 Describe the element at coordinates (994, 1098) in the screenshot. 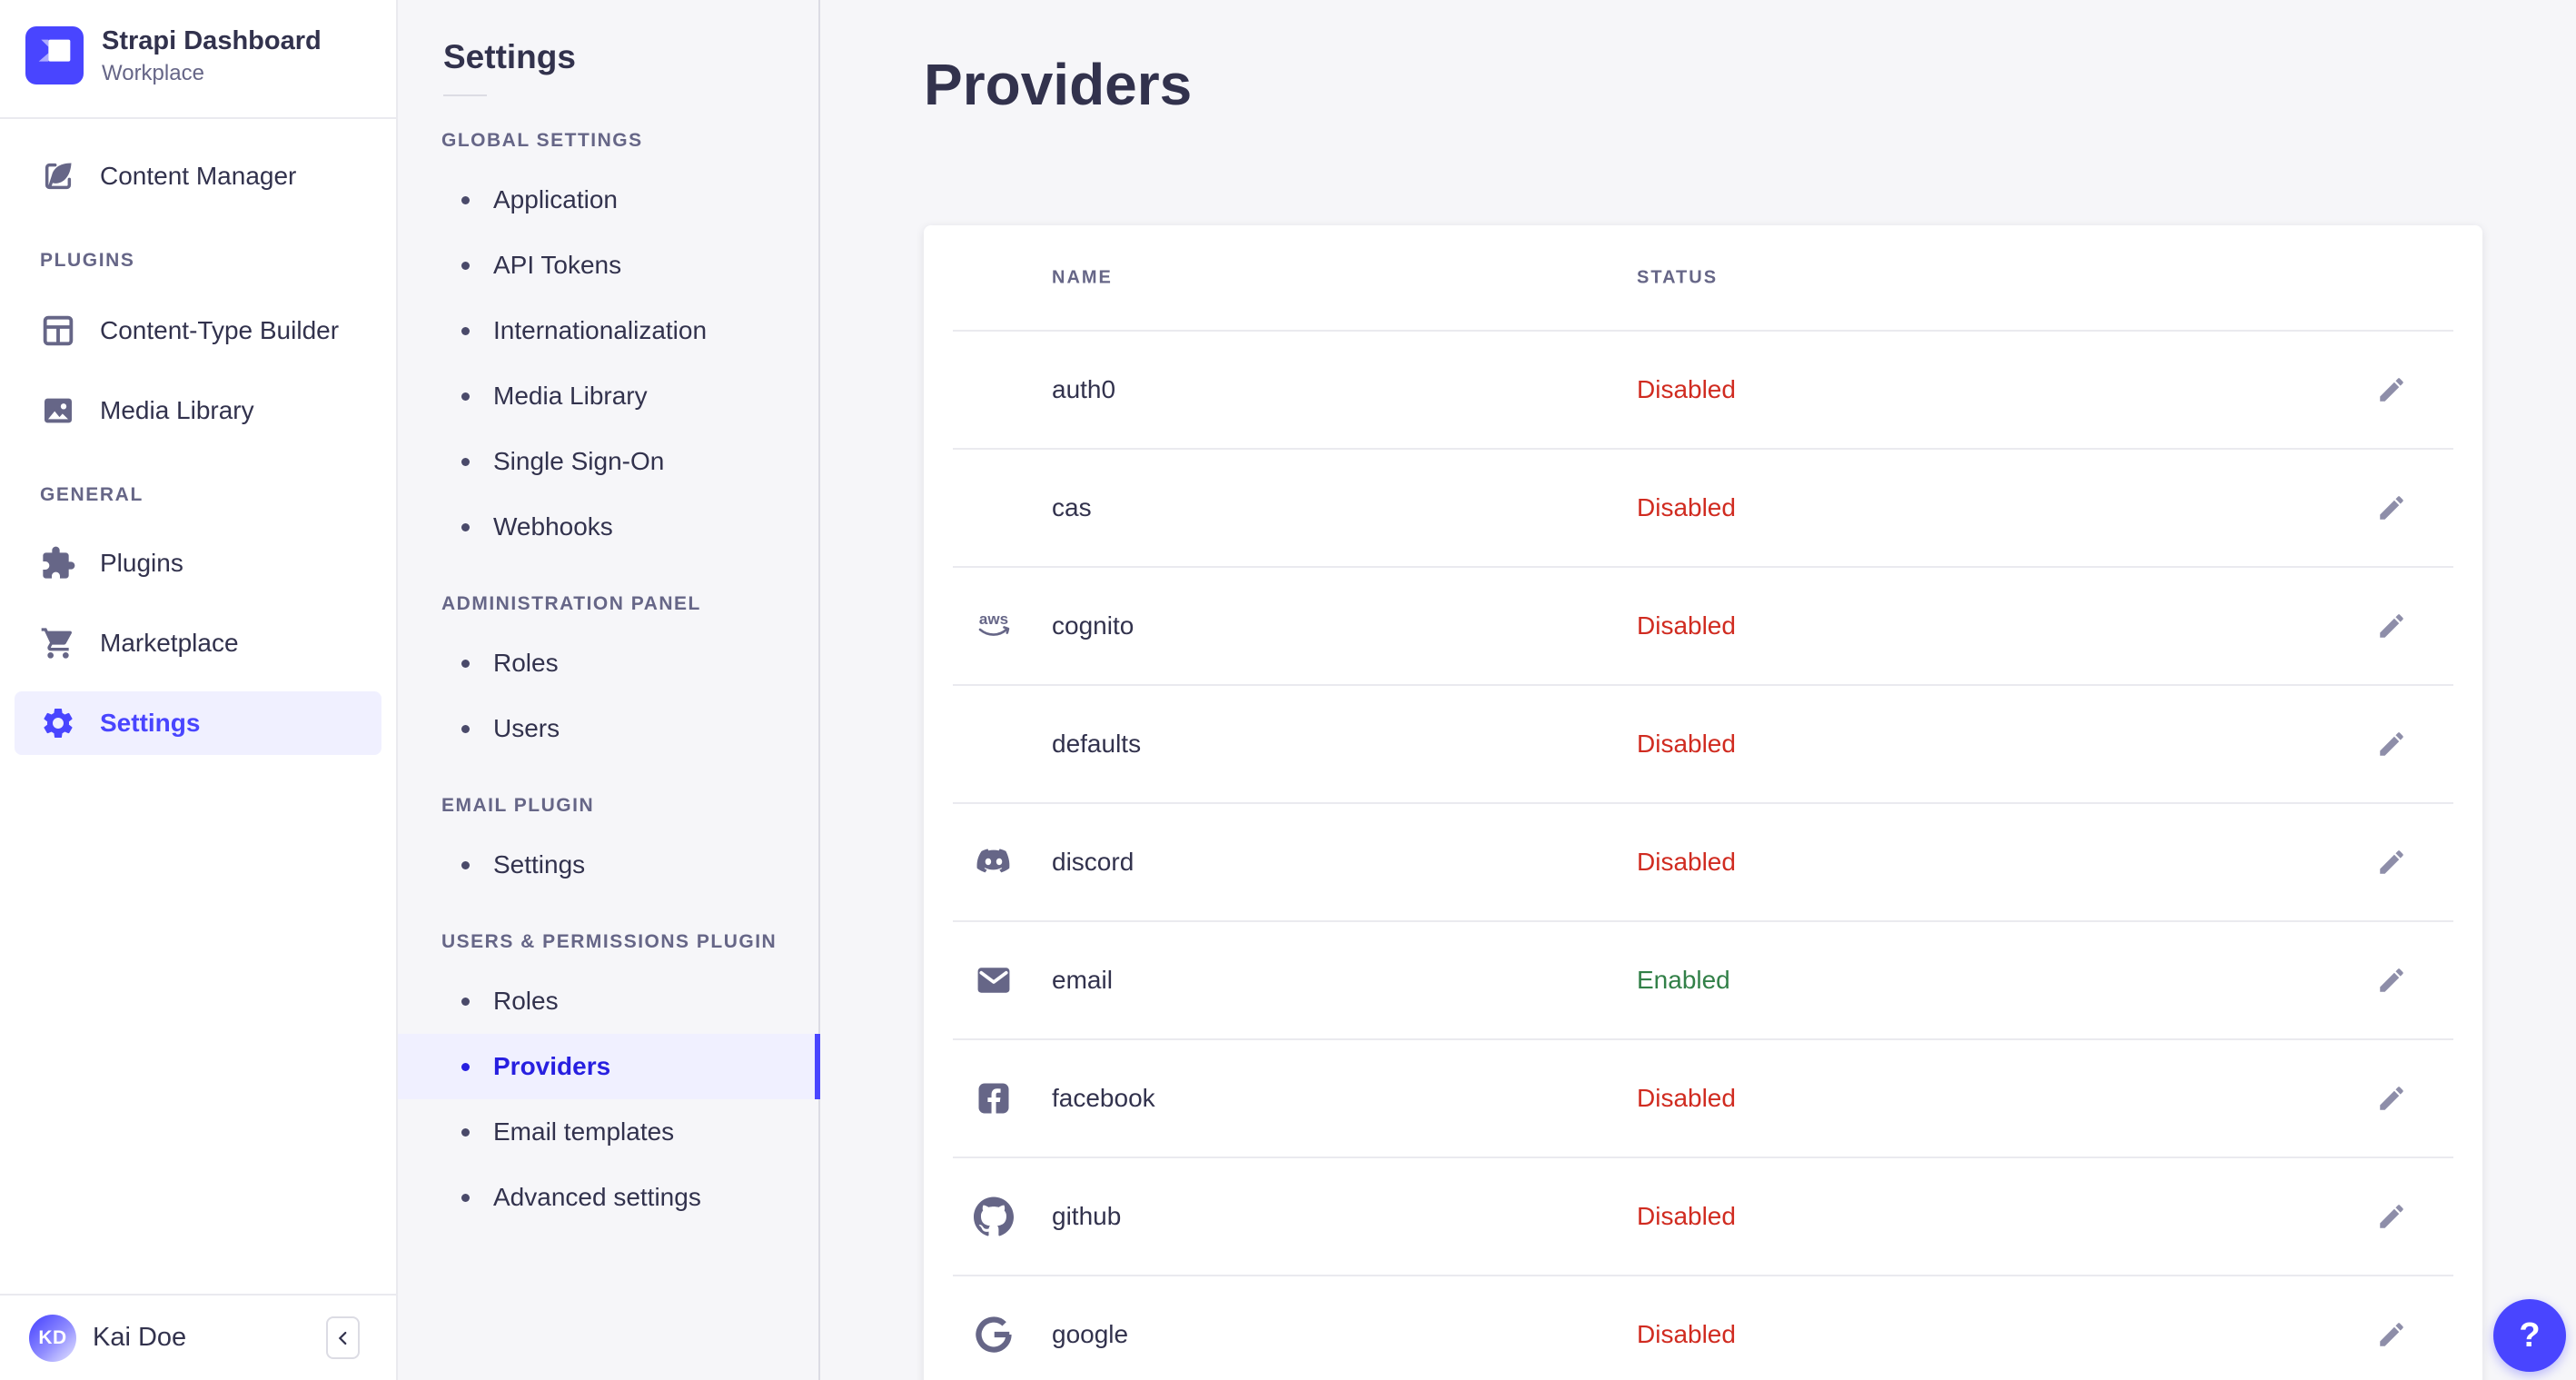

I see `facebook-icon` at that location.